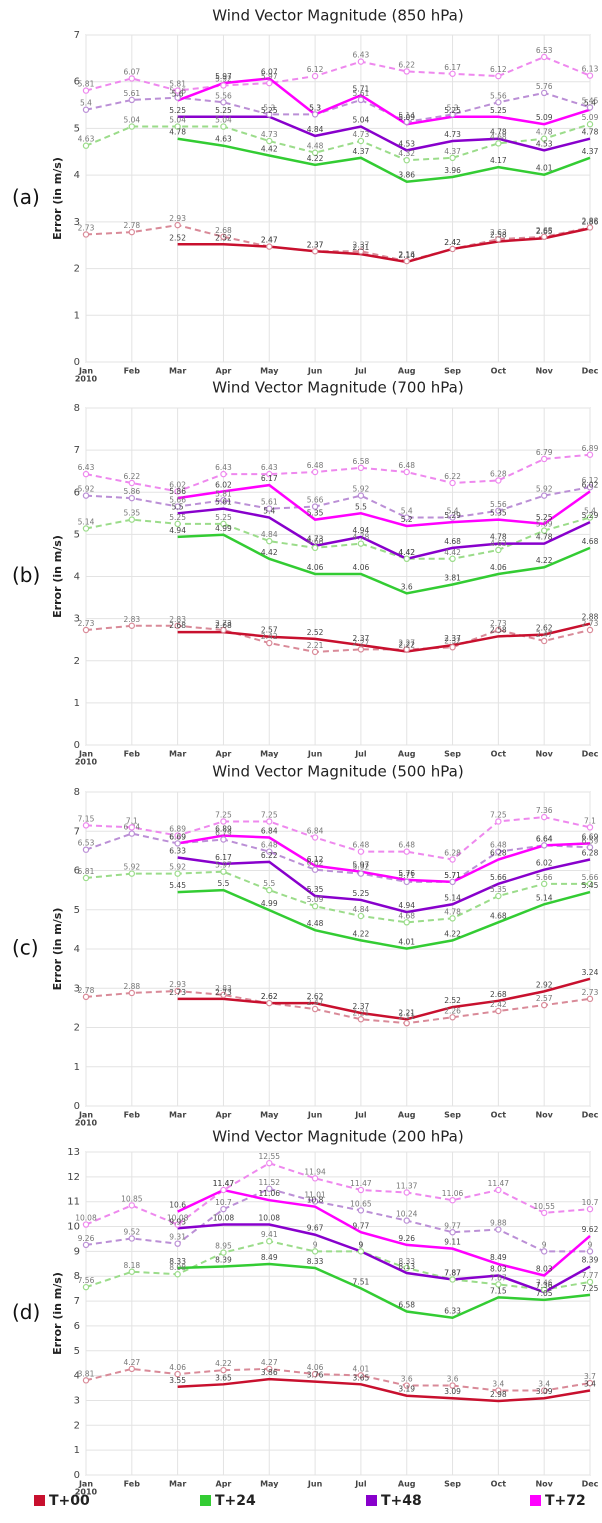  What do you see at coordinates (223, 110) in the screenshot?
I see `value-label: 5.25` at bounding box center [223, 110].